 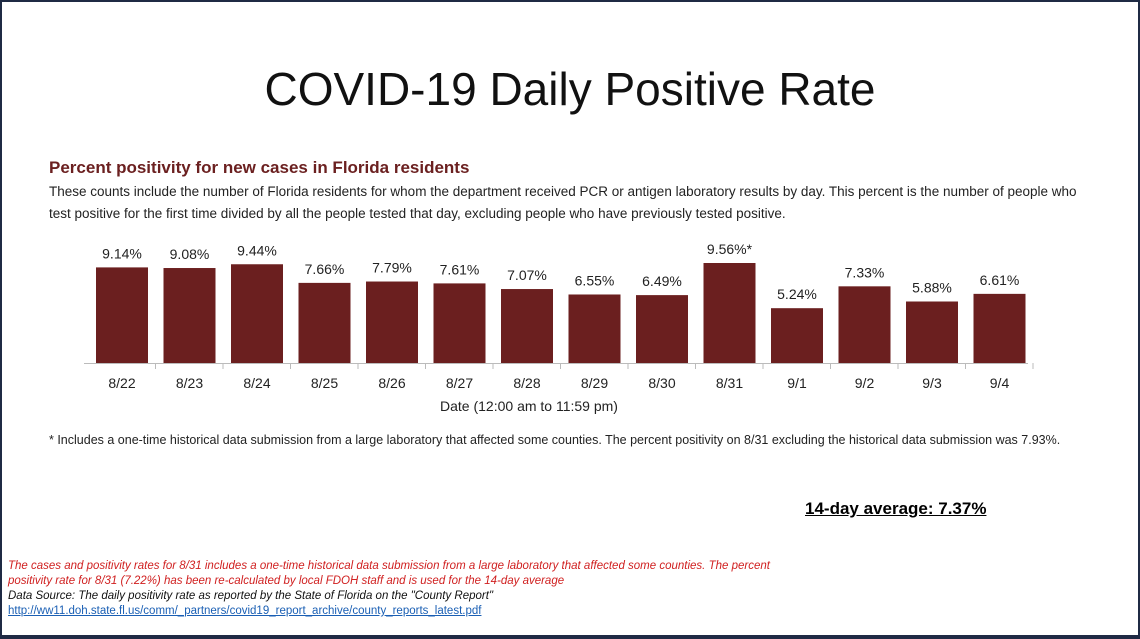 What do you see at coordinates (324, 383) in the screenshot?
I see `x-tick-label-8/25: 8/25` at bounding box center [324, 383].